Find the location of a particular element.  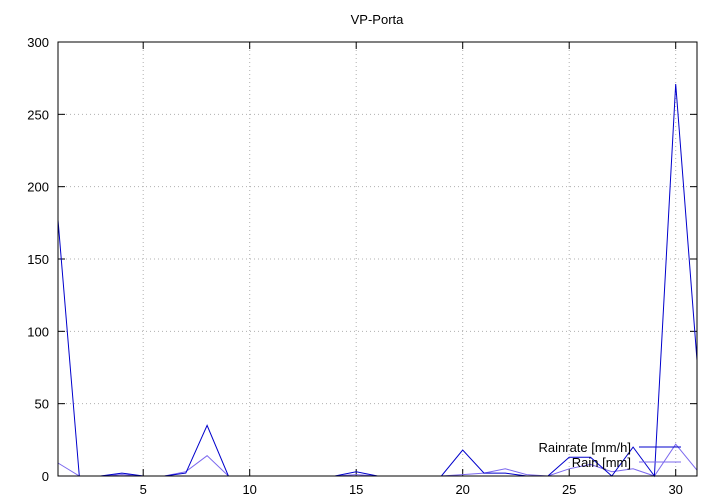

y-tick-label: 250 is located at coordinates (38, 114).